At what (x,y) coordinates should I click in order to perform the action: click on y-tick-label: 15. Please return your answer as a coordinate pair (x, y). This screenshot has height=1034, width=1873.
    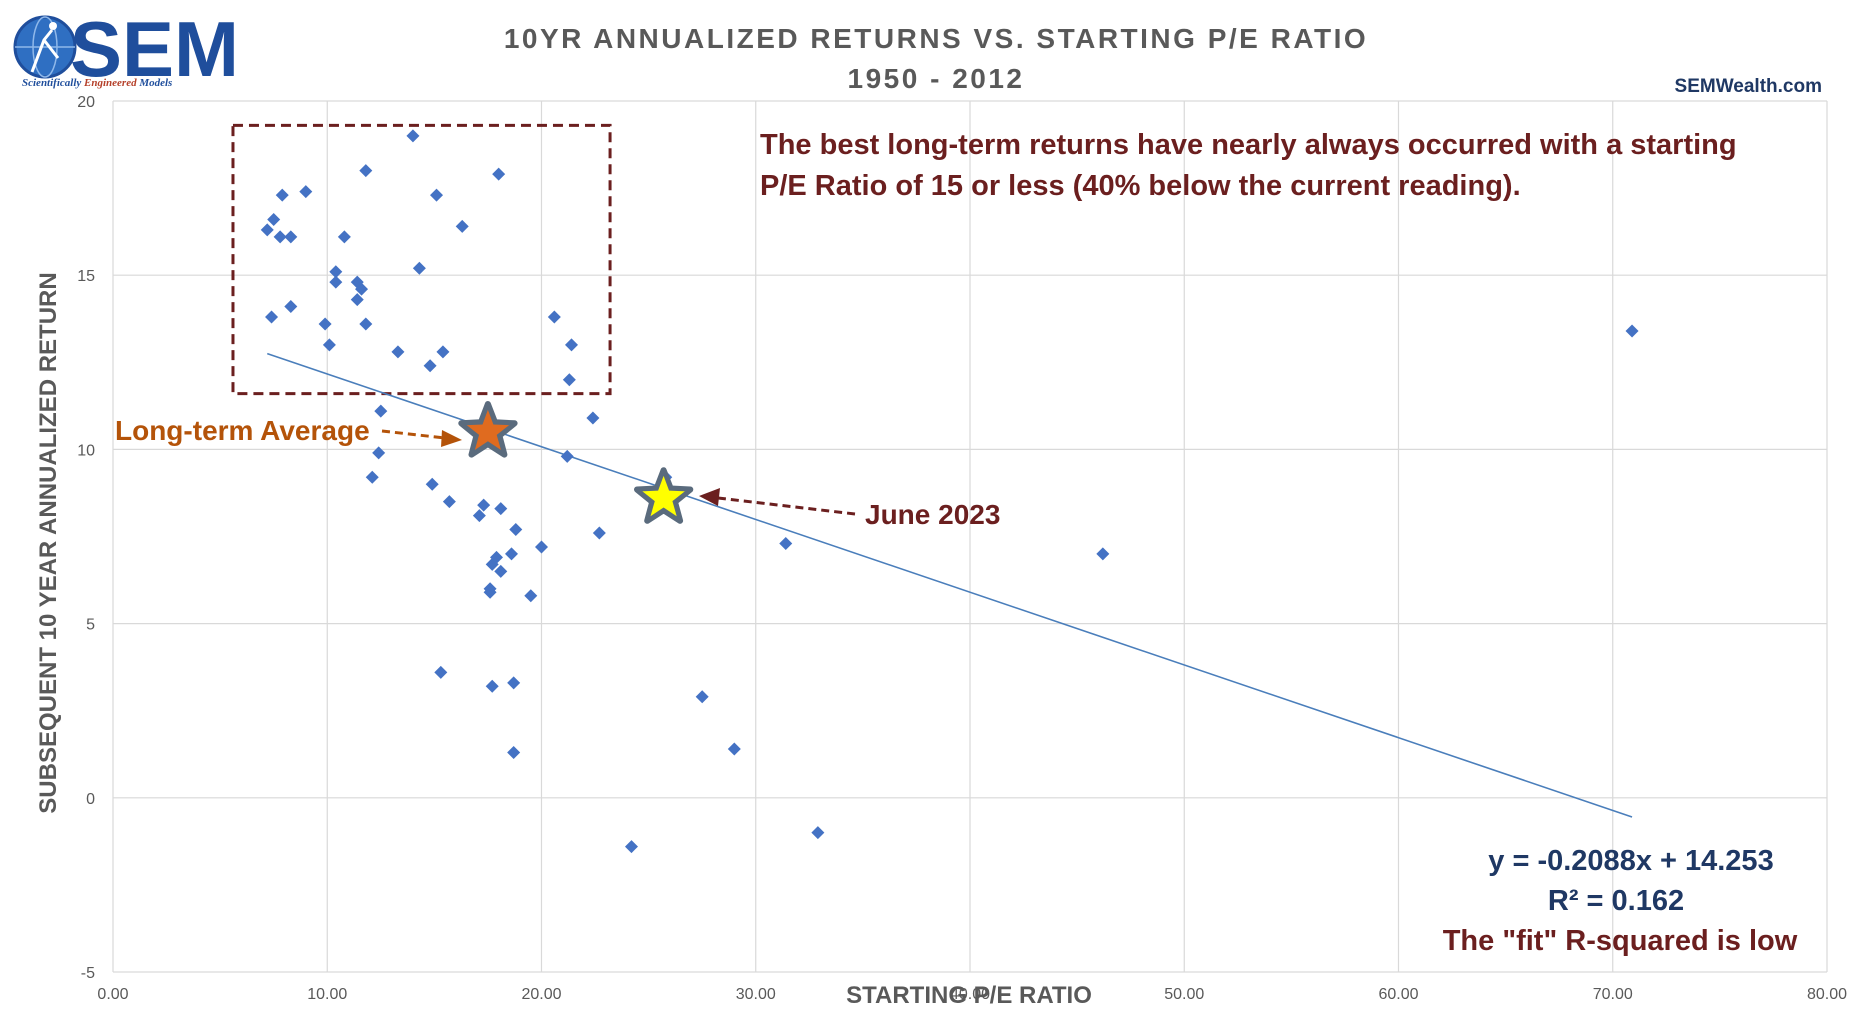
    Looking at the image, I should click on (86, 276).